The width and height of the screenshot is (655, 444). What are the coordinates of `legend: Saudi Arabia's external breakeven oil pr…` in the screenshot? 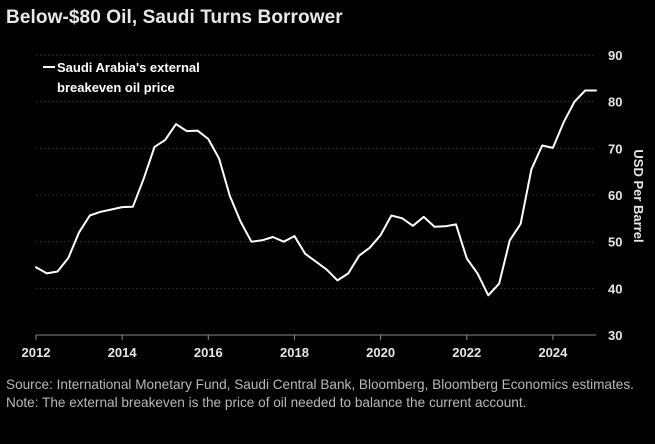 It's located at (121, 77).